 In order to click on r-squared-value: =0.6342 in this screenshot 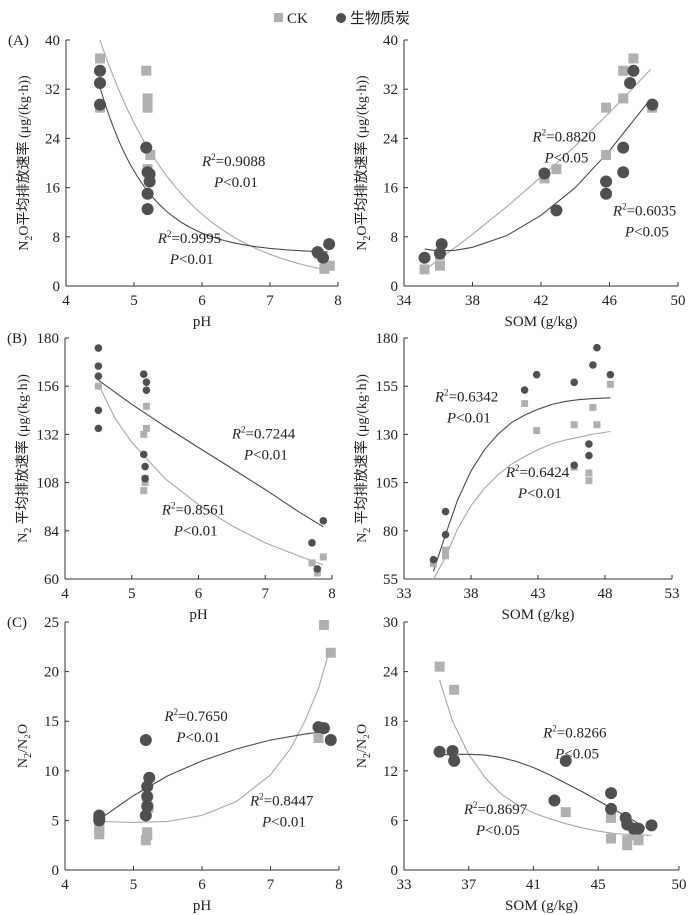, I will do `click(473, 398)`.